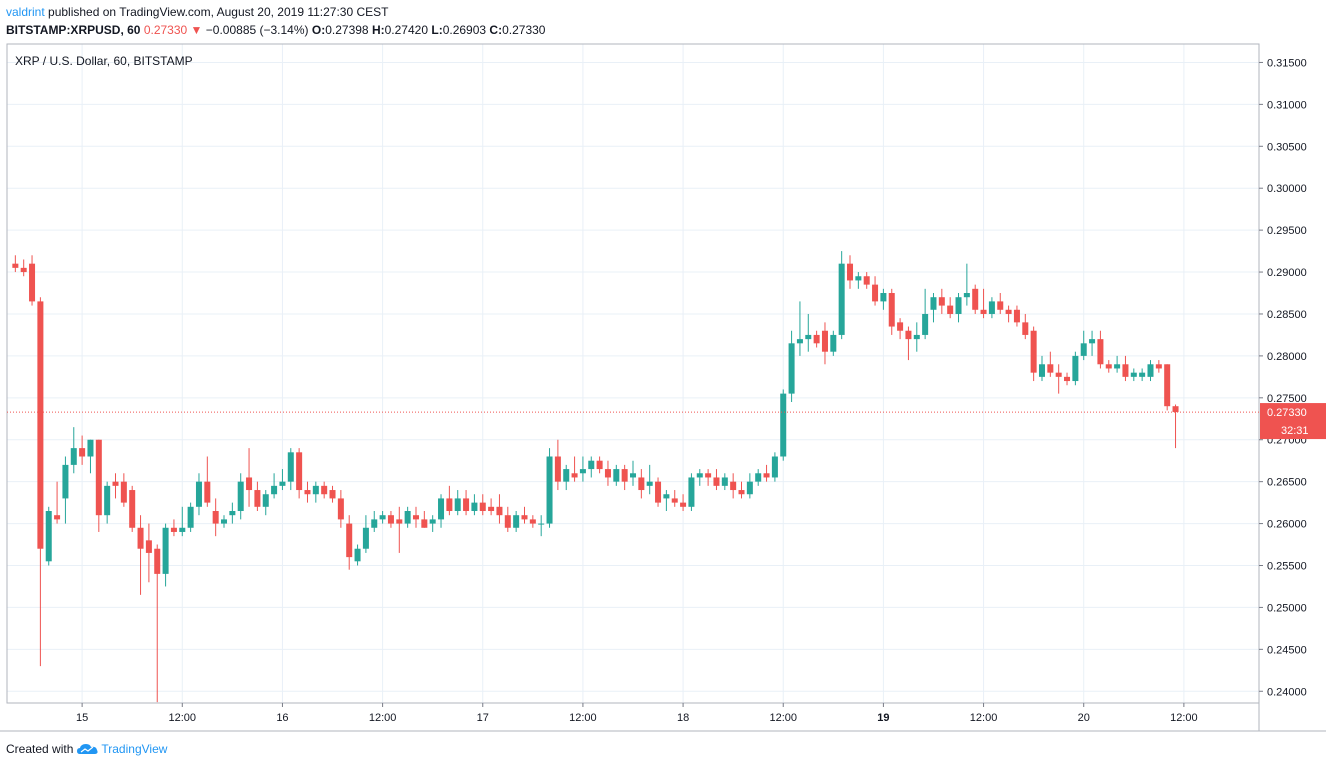 The width and height of the screenshot is (1326, 768). I want to click on open-label: O:, so click(318, 30).